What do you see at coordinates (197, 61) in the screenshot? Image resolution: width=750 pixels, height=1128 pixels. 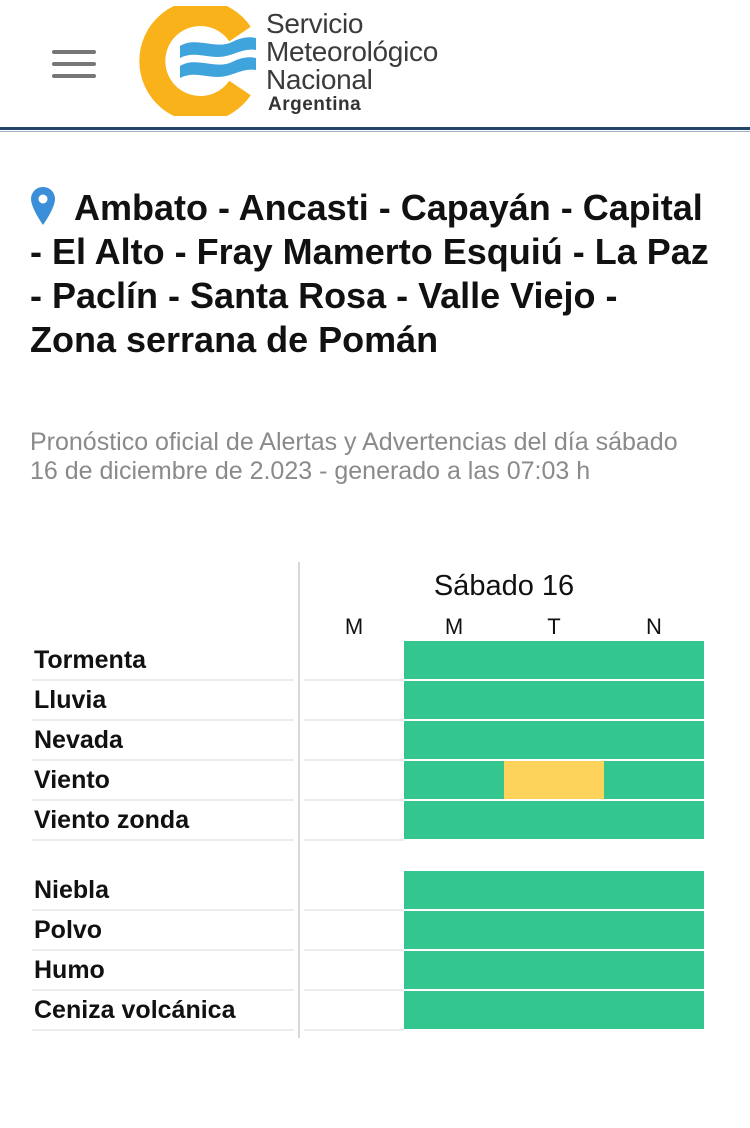 I see `smn-emblem-icon` at bounding box center [197, 61].